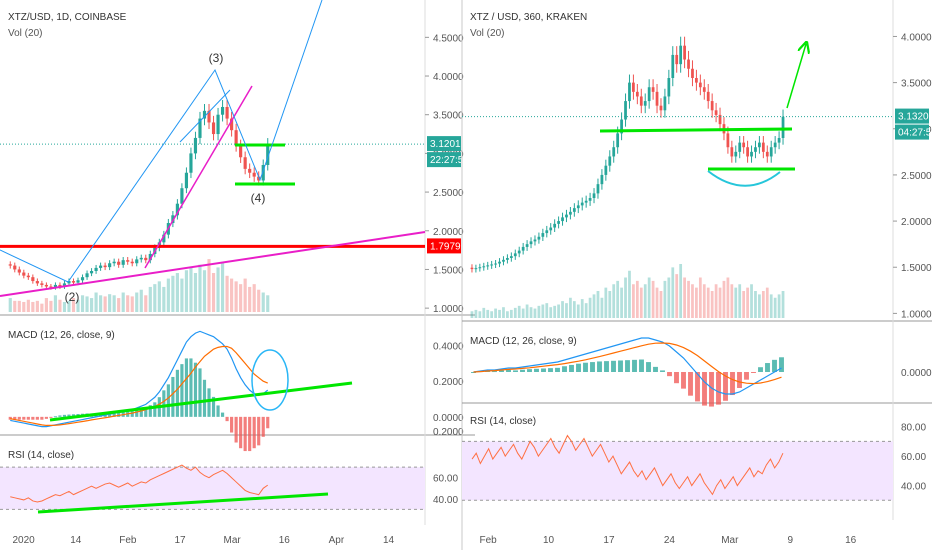  What do you see at coordinates (448, 270) in the screenshot?
I see `left-price-tick-label: 1.5000` at bounding box center [448, 270].